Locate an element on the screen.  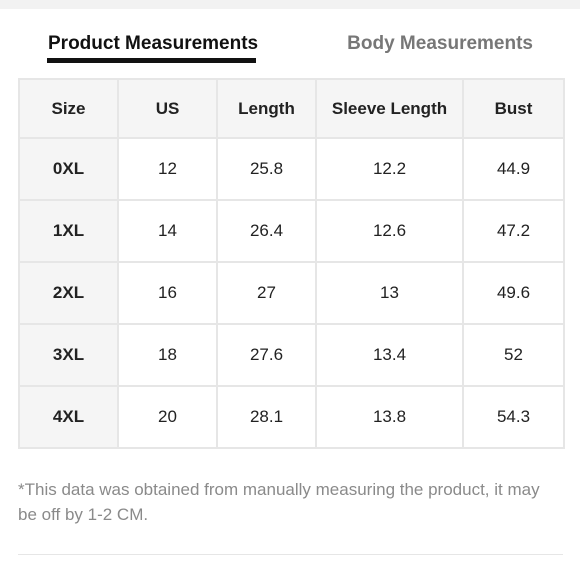
table-header-row: Size US Length Sleeve Length Bust is located at coordinates (291, 108).